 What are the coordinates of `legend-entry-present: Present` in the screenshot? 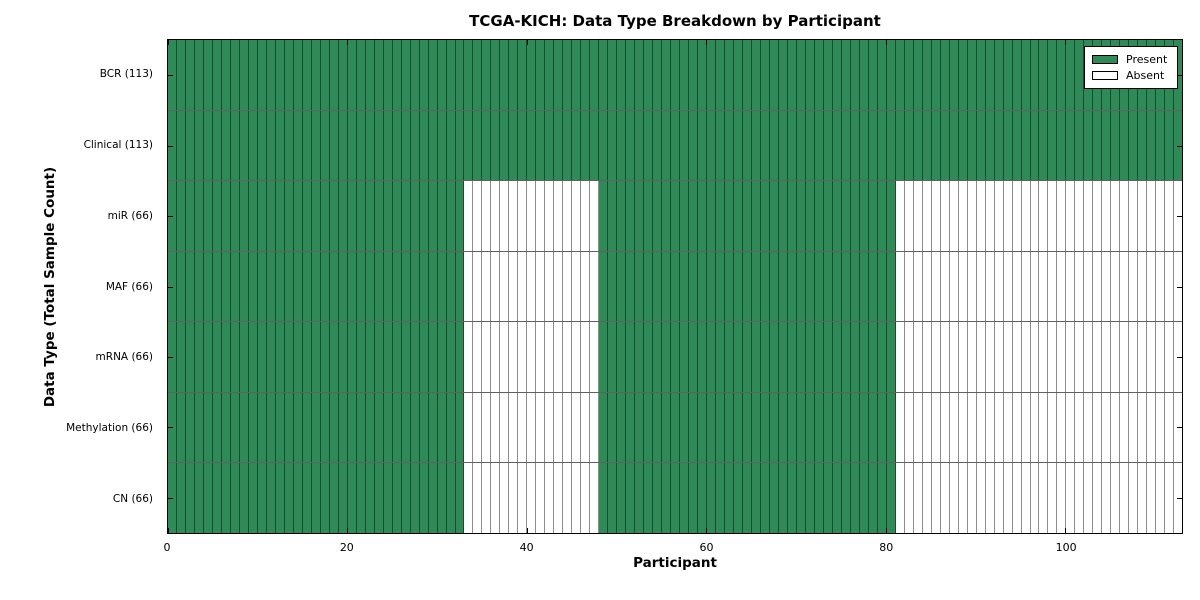 It's located at (1132, 59).